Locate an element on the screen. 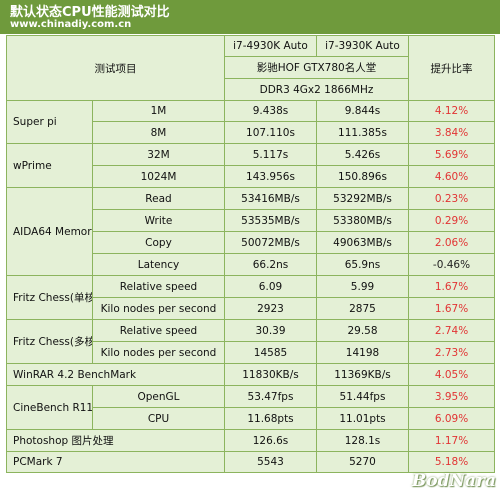 This screenshot has height=491, width=500. row-group-label: Fritz Chess(单核) is located at coordinates (49, 297).